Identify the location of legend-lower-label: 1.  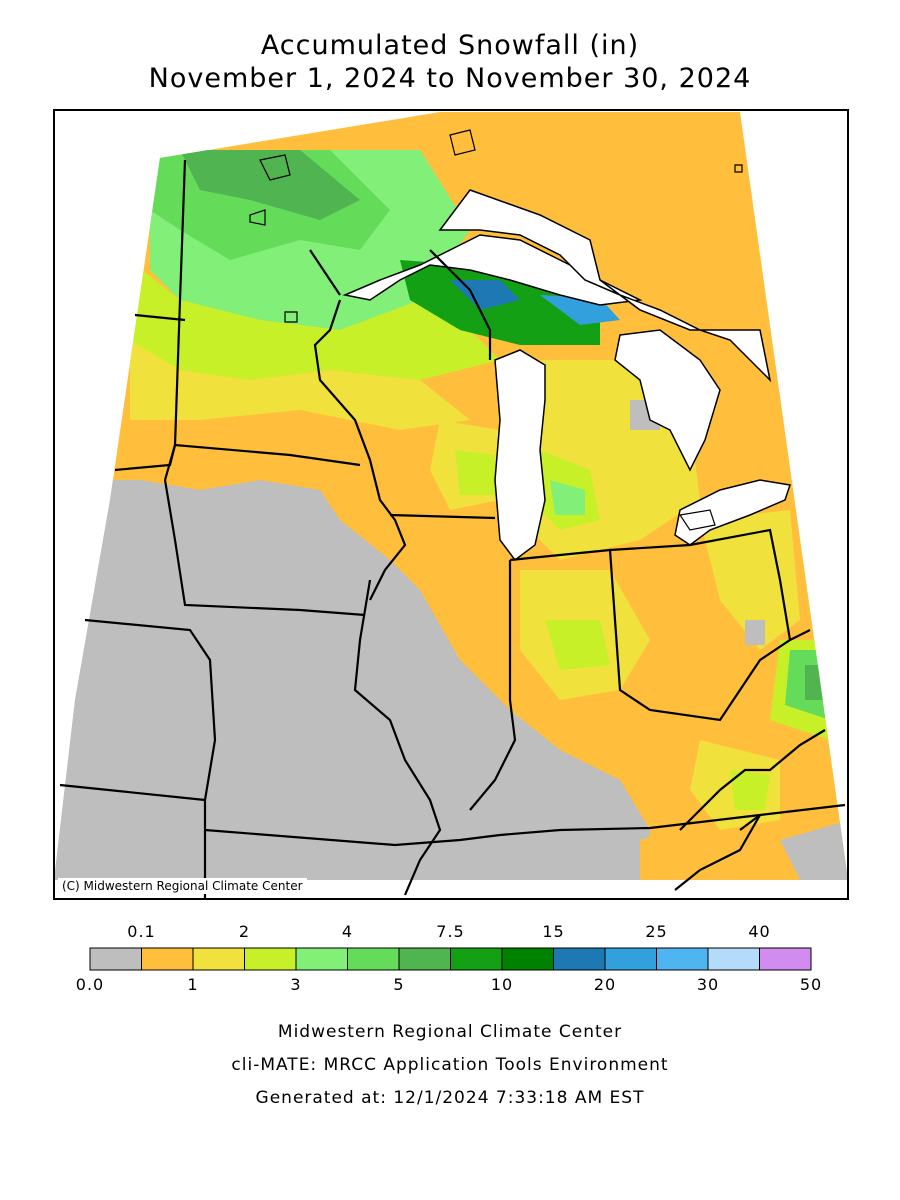
(193, 984).